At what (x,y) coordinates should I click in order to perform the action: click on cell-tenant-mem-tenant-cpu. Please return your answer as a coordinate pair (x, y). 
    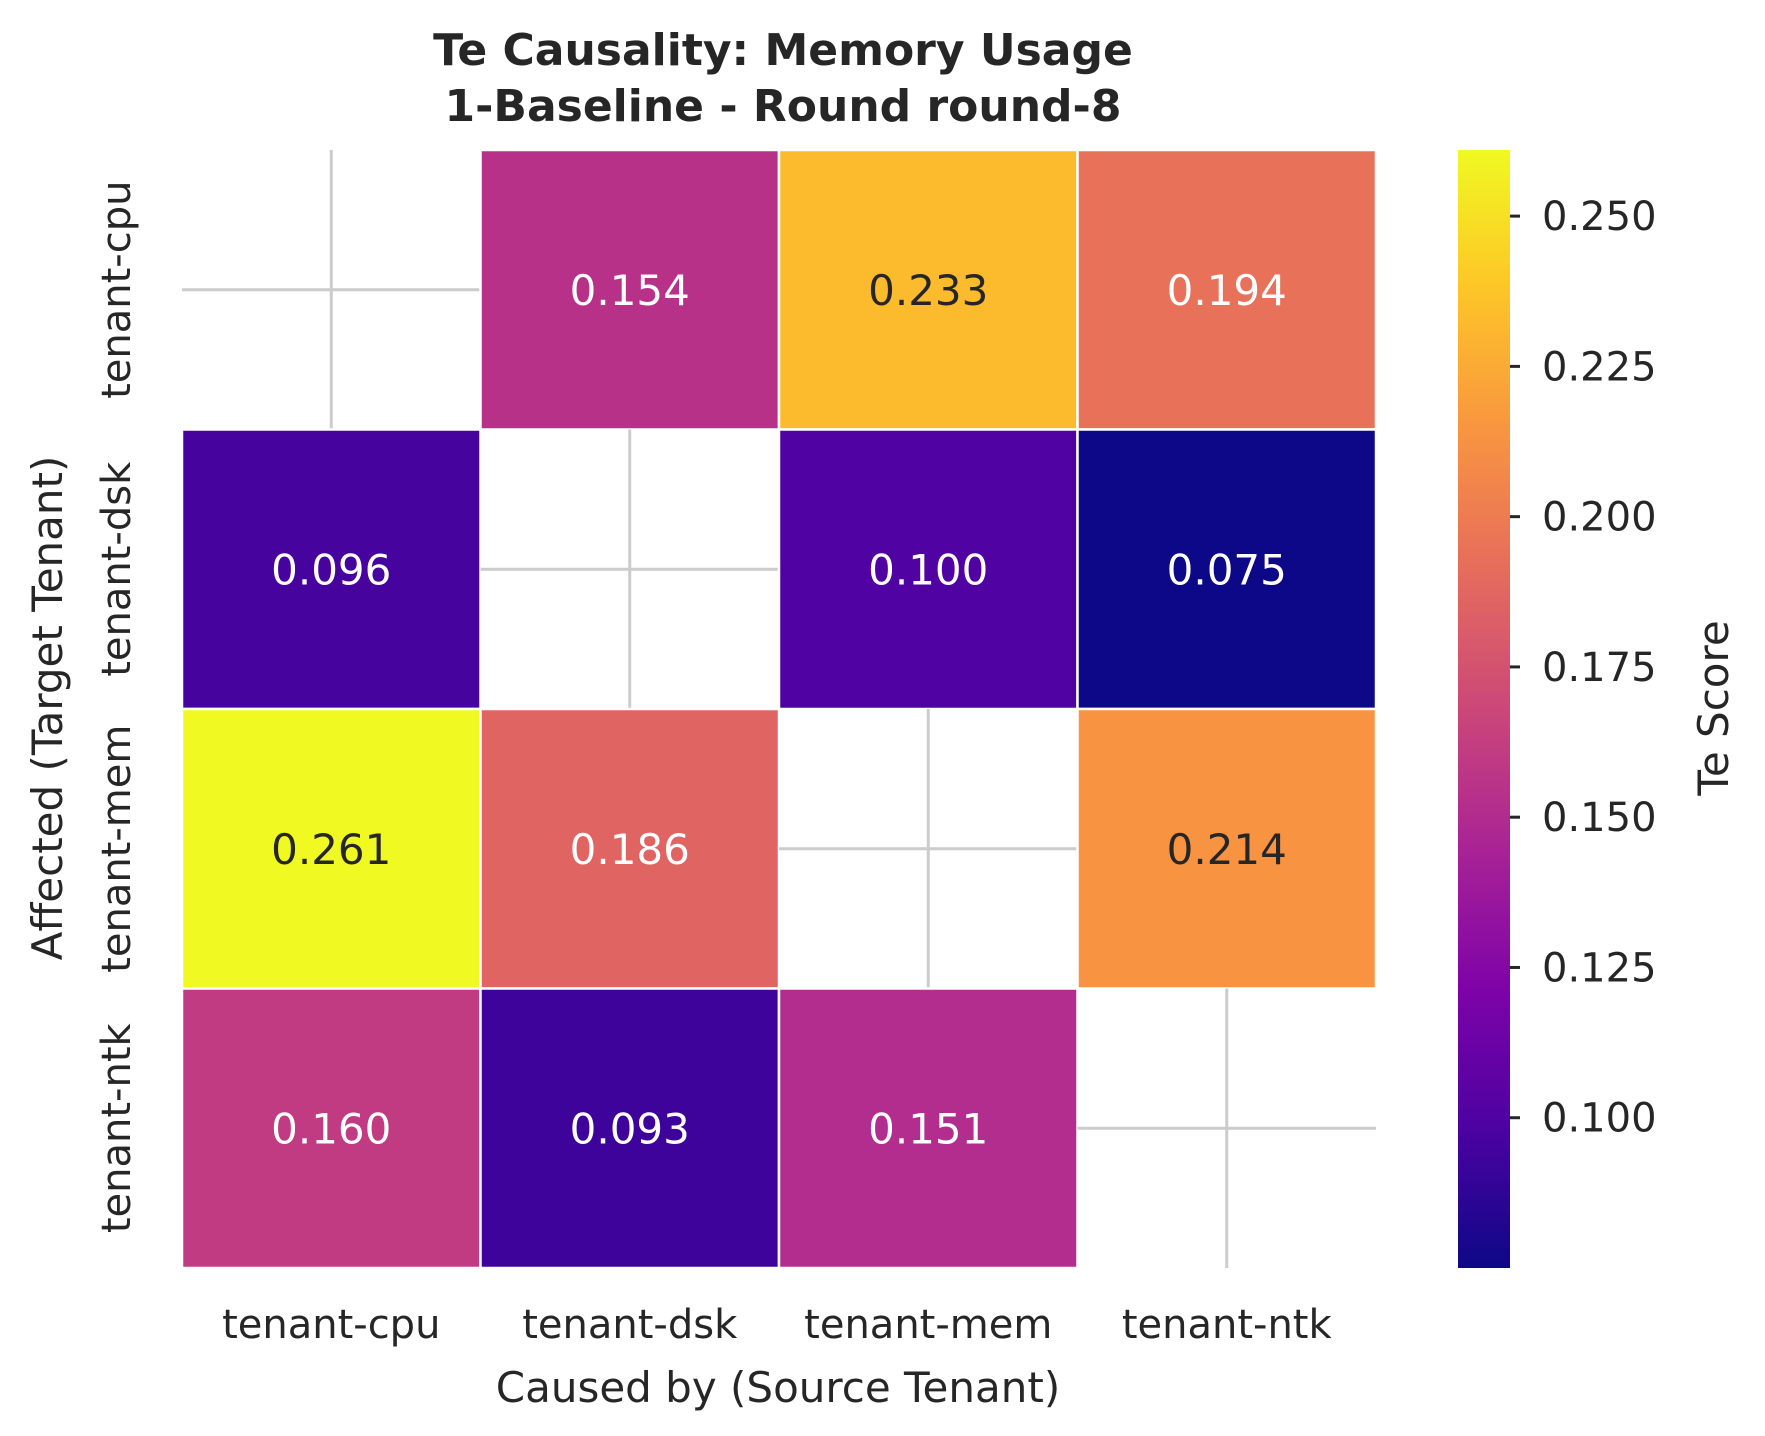
    Looking at the image, I should click on (331, 848).